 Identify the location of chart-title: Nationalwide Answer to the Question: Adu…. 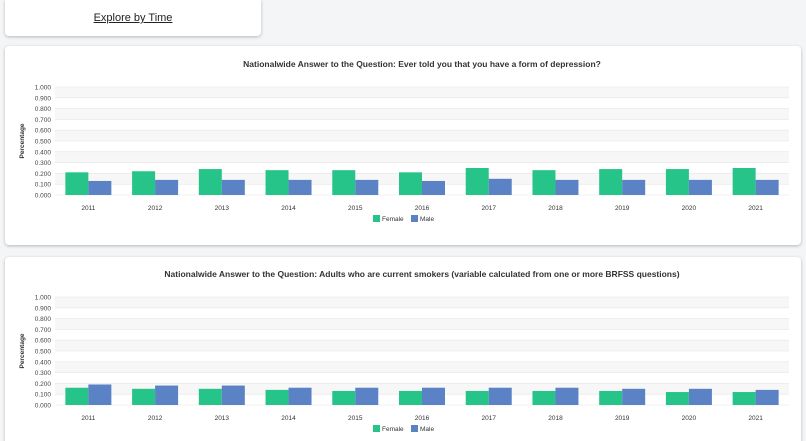
(421, 274).